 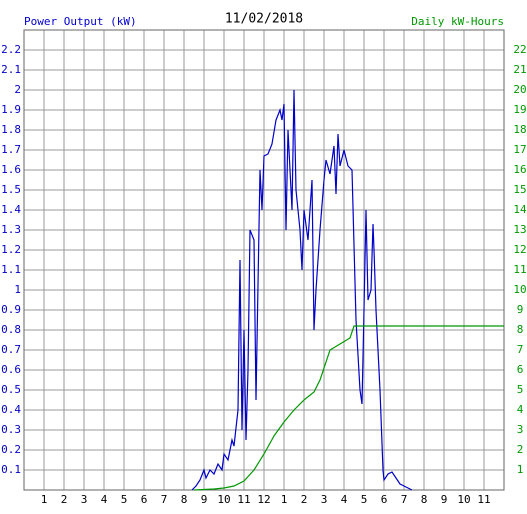 What do you see at coordinates (11, 249) in the screenshot?
I see `y-tick-label: 1.2` at bounding box center [11, 249].